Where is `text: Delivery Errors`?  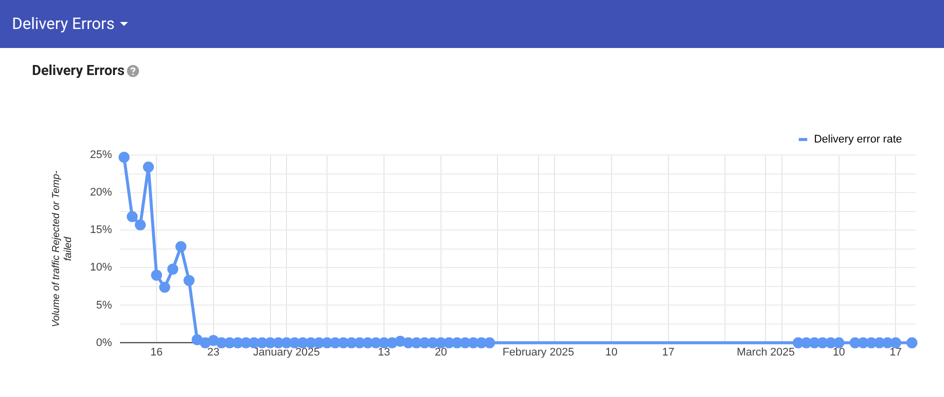
text: Delivery Errors is located at coordinates (63, 24).